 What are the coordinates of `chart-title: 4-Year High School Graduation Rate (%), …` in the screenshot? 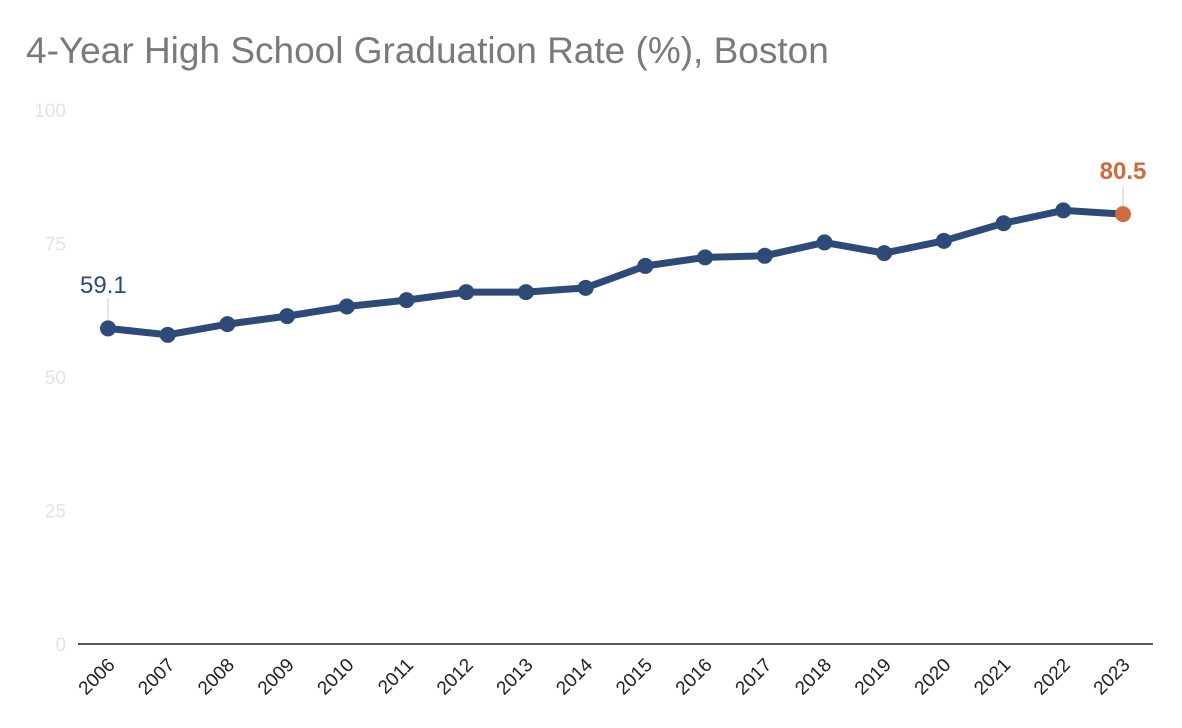 It's located at (427, 50).